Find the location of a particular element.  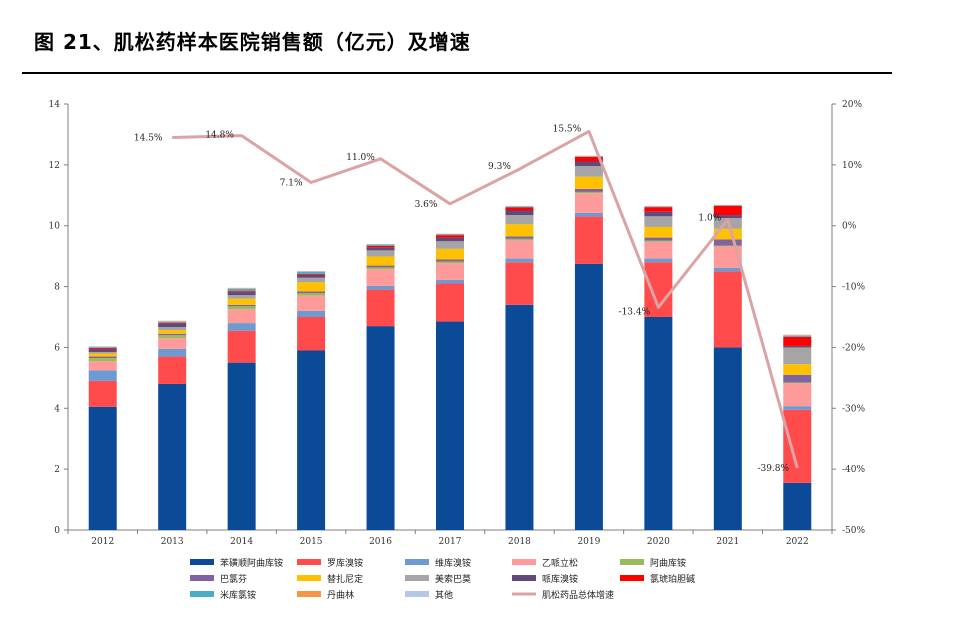

y-right-tick-label: -50% is located at coordinates (853, 531).